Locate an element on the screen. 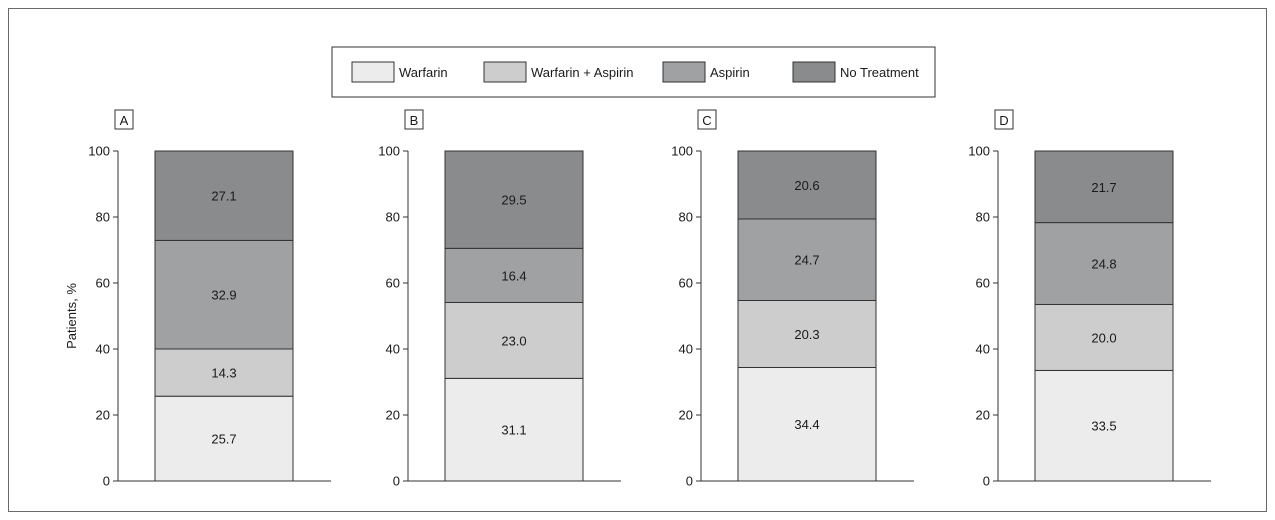 Image resolution: width=1275 pixels, height=520 pixels. data-label: 24.7 is located at coordinates (806, 260).